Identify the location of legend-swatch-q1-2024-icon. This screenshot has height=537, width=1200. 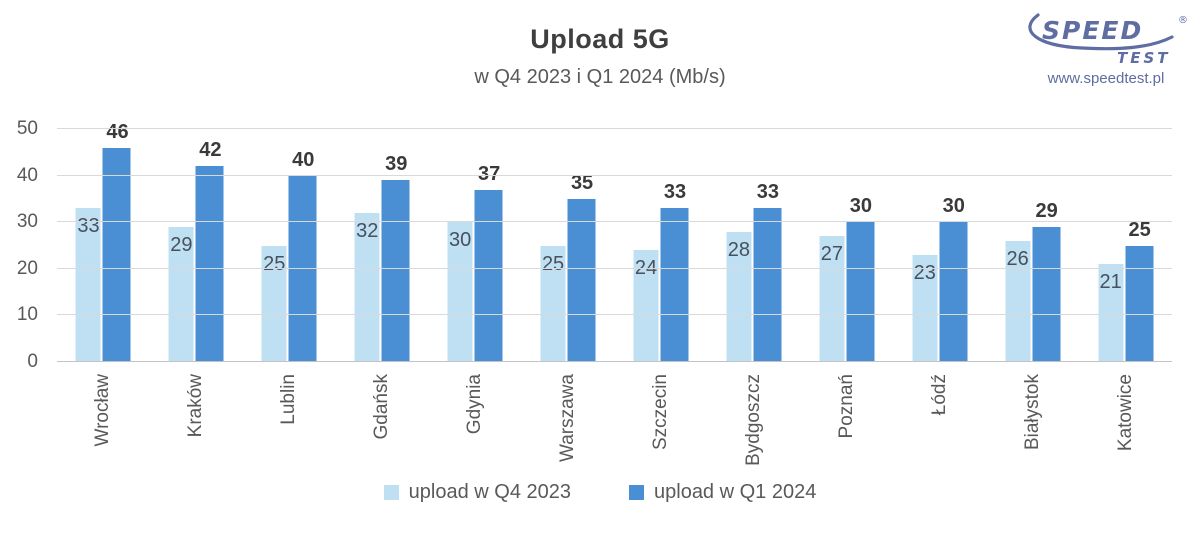
(636, 492).